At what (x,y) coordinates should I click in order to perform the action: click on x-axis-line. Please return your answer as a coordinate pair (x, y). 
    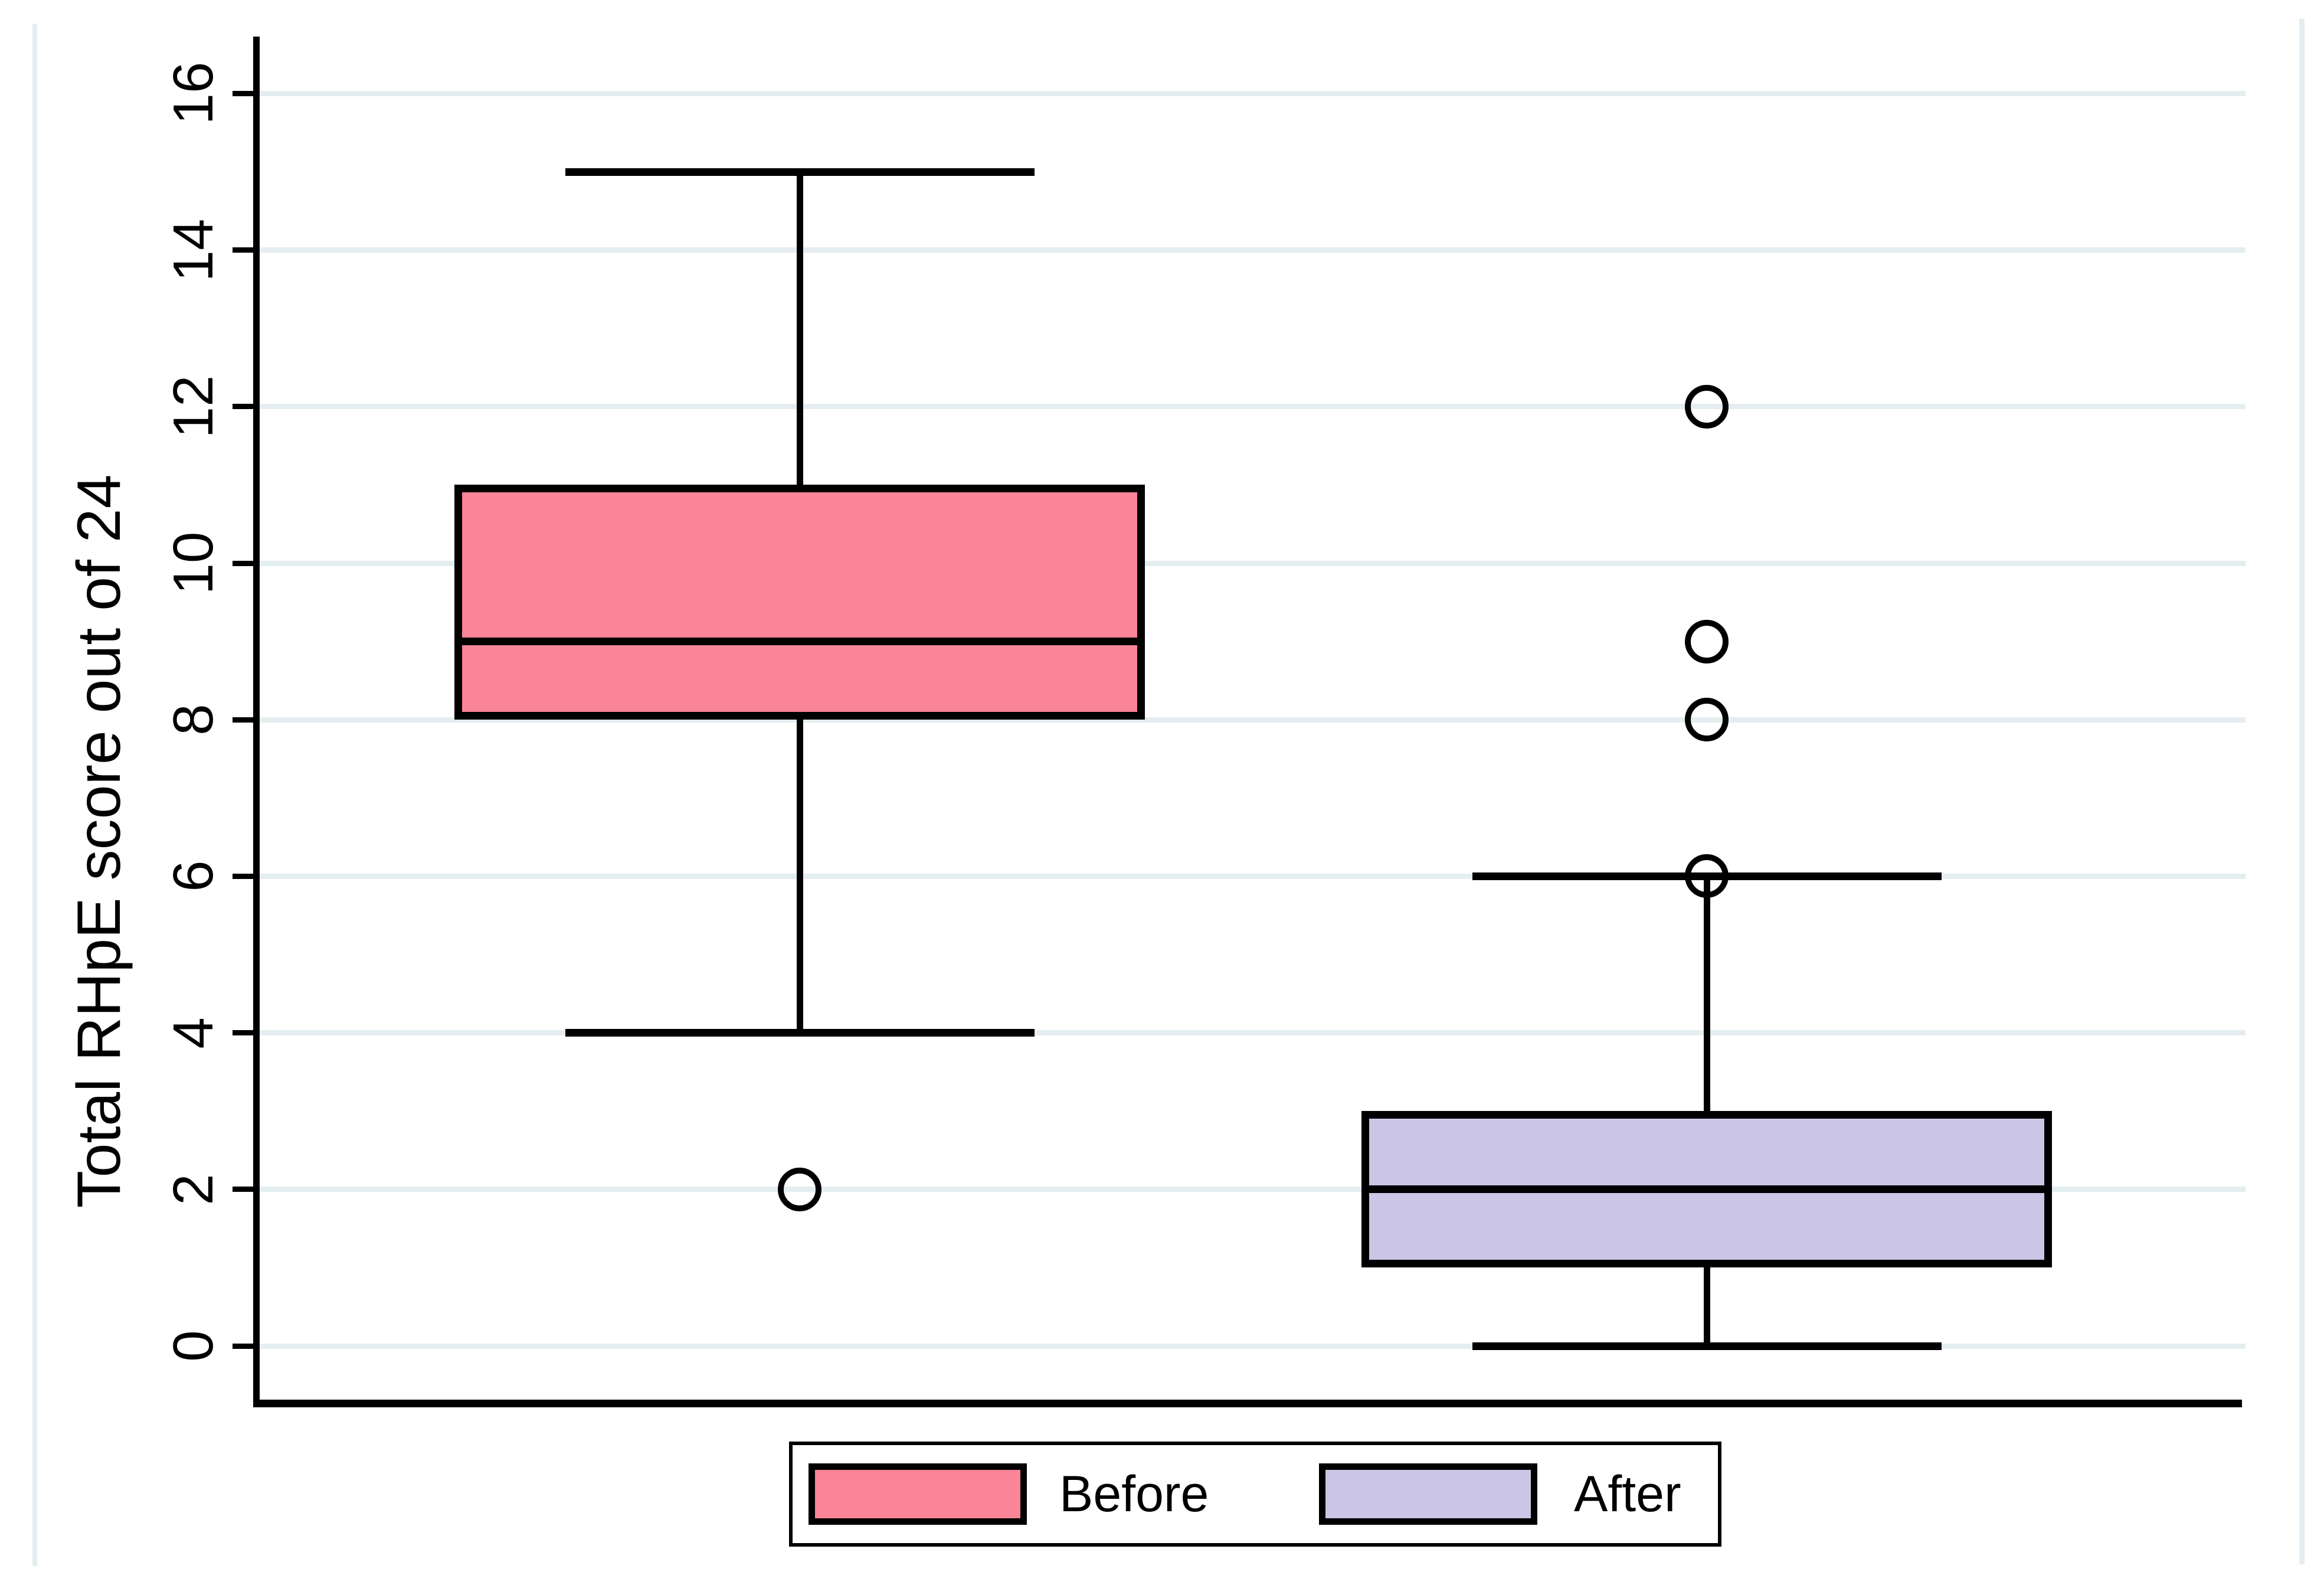
    Looking at the image, I should click on (1247, 1403).